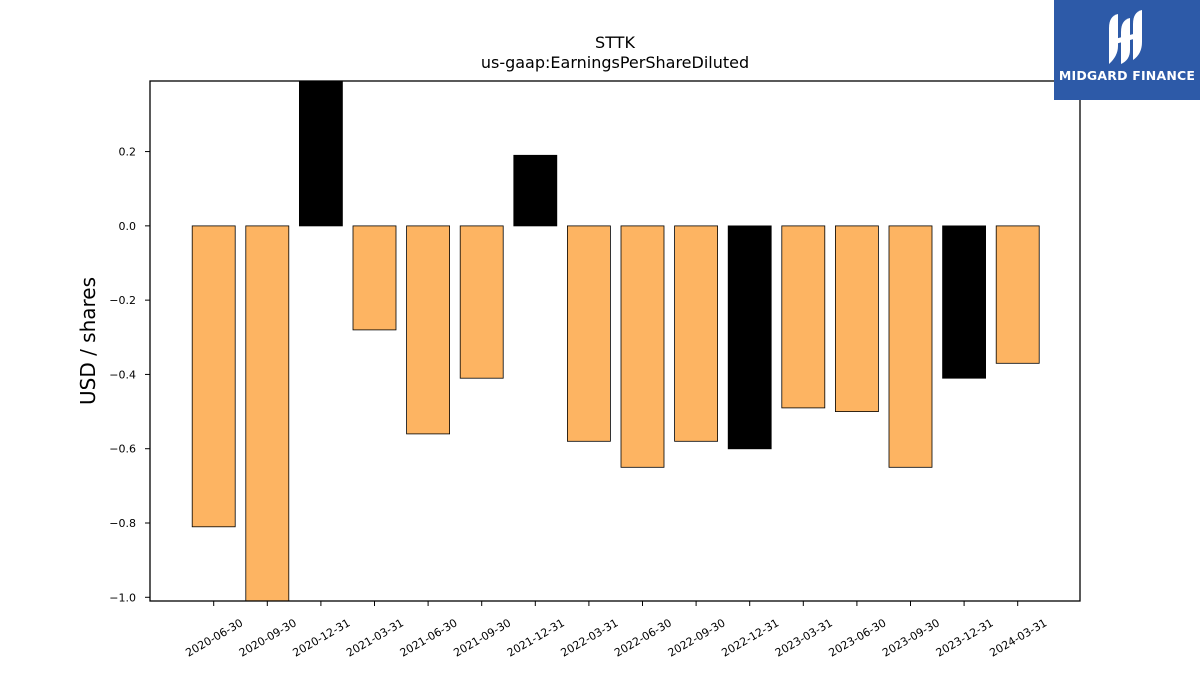 The image size is (1200, 675). What do you see at coordinates (322, 637) in the screenshot?
I see `x-tick-label: 2020-12-31` at bounding box center [322, 637].